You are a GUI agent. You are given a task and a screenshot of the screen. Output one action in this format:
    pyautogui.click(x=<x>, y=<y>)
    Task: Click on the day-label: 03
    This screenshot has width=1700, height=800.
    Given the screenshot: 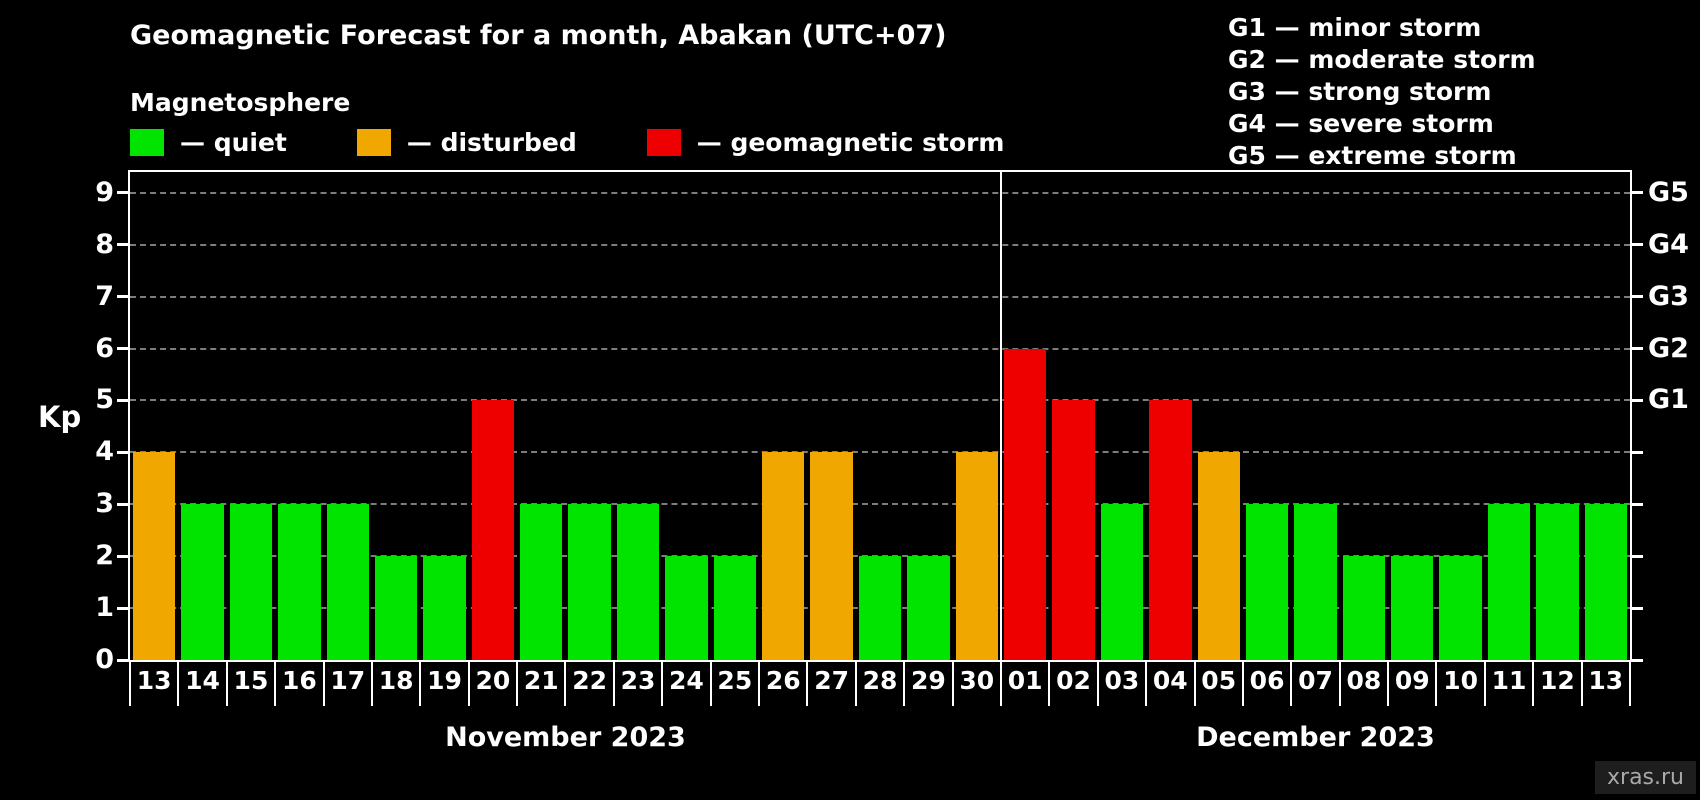 What is the action you would take?
    pyautogui.click(x=1122, y=680)
    